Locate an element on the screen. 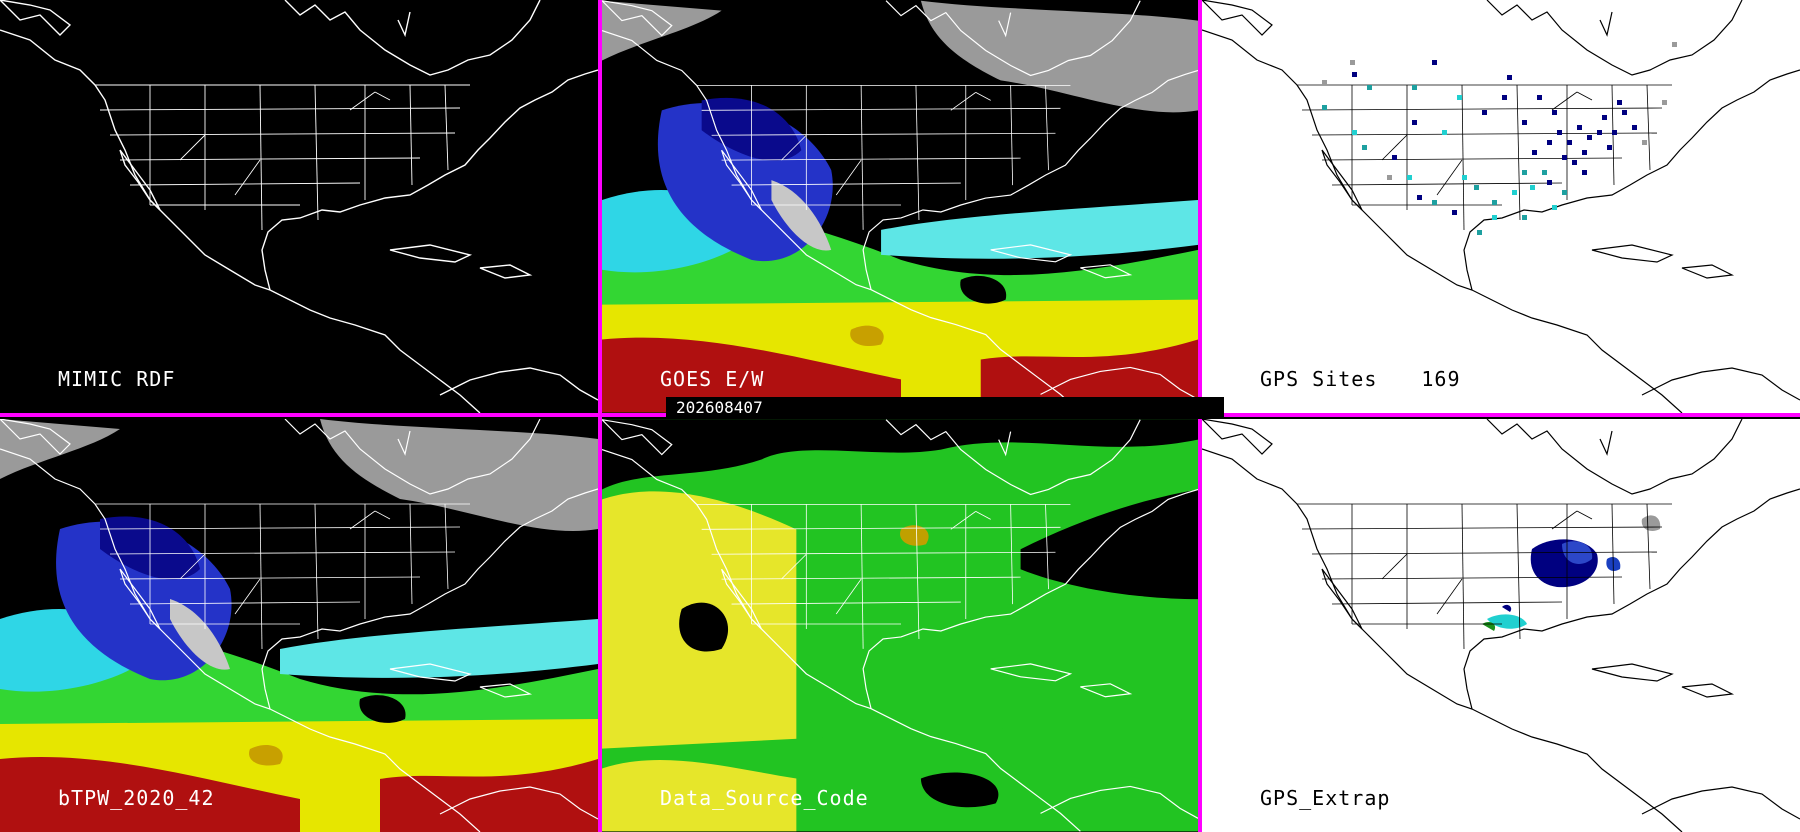 This screenshot has width=1800, height=832. tpw-gray-clouds is located at coordinates (1059, 56).